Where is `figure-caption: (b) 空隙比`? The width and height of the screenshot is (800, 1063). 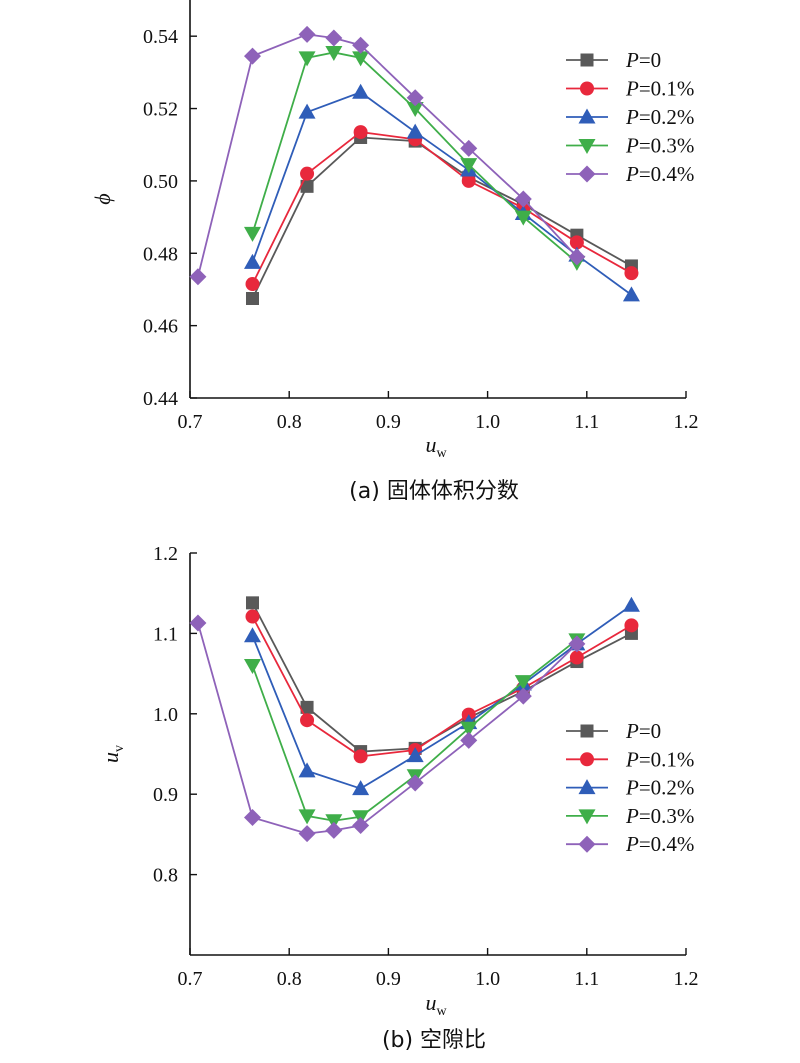 figure-caption: (b) 空隙比 is located at coordinates (434, 1040).